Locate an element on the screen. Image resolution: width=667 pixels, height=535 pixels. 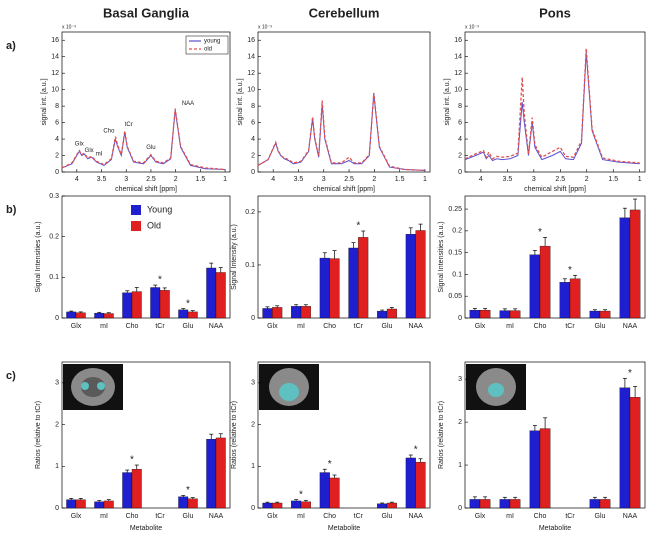
y-multiplier: x 10⁻³ is located at coordinates (472, 27).